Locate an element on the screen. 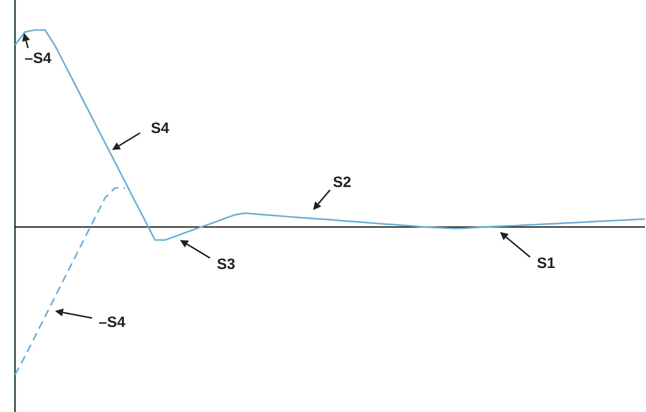 Image resolution: width=646 pixels, height=412 pixels. annotation: S3 is located at coordinates (226, 264).